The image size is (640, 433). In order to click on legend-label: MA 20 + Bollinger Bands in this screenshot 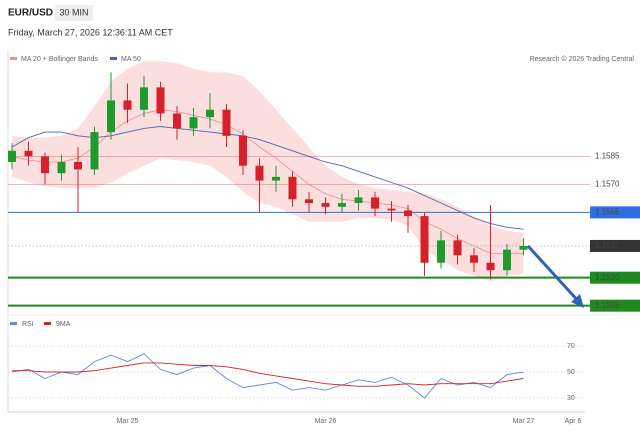, I will do `click(59, 59)`.